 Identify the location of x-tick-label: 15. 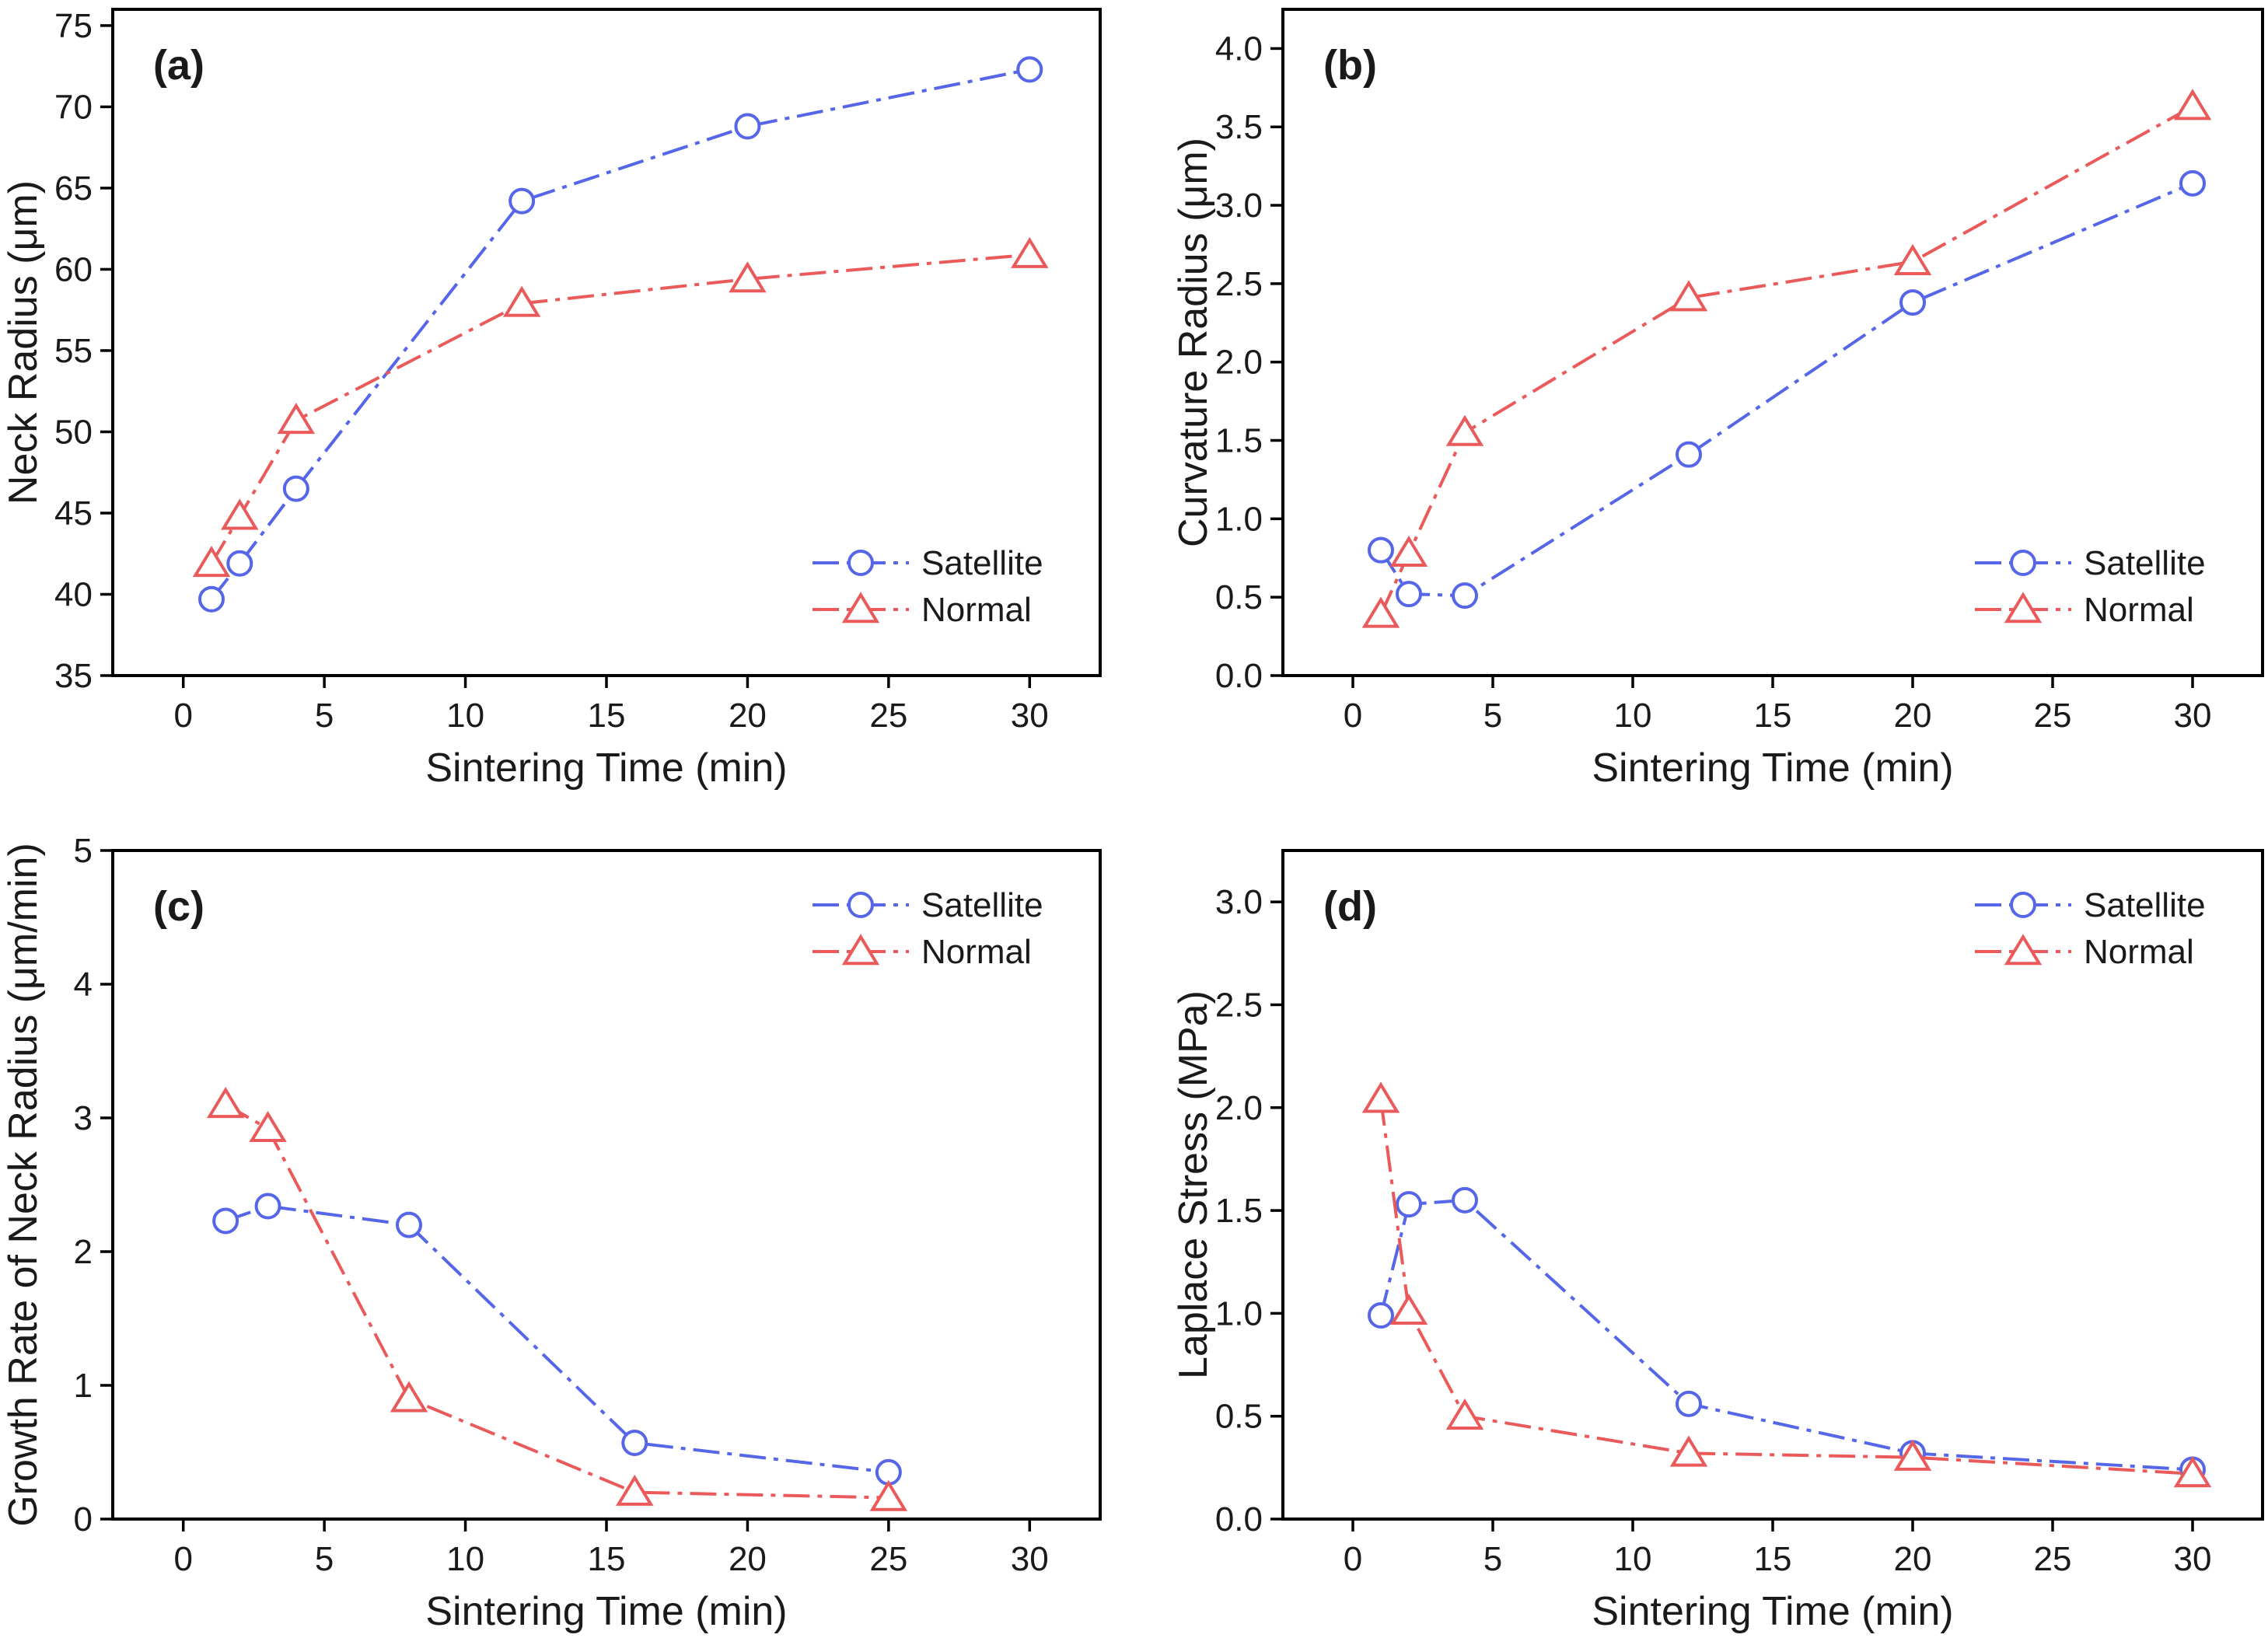
(1773, 1559).